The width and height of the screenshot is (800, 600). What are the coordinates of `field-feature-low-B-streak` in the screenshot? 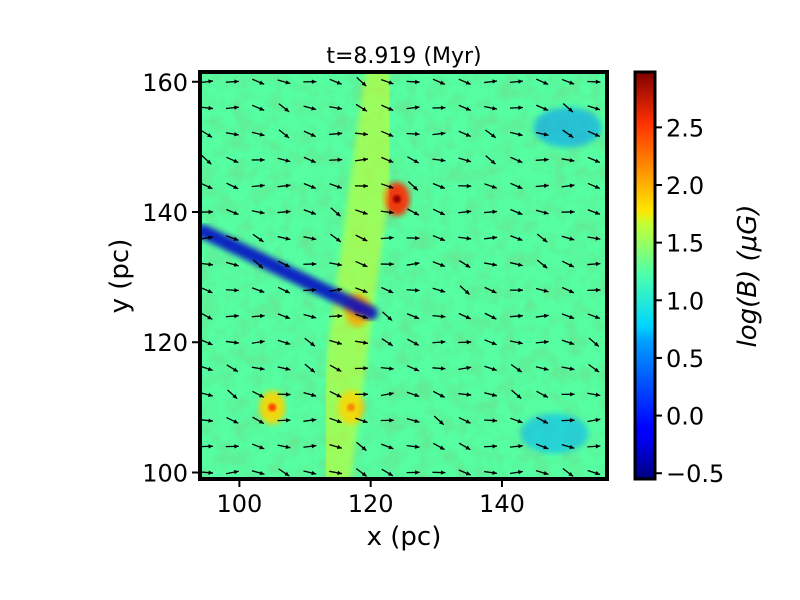 It's located at (289, 272).